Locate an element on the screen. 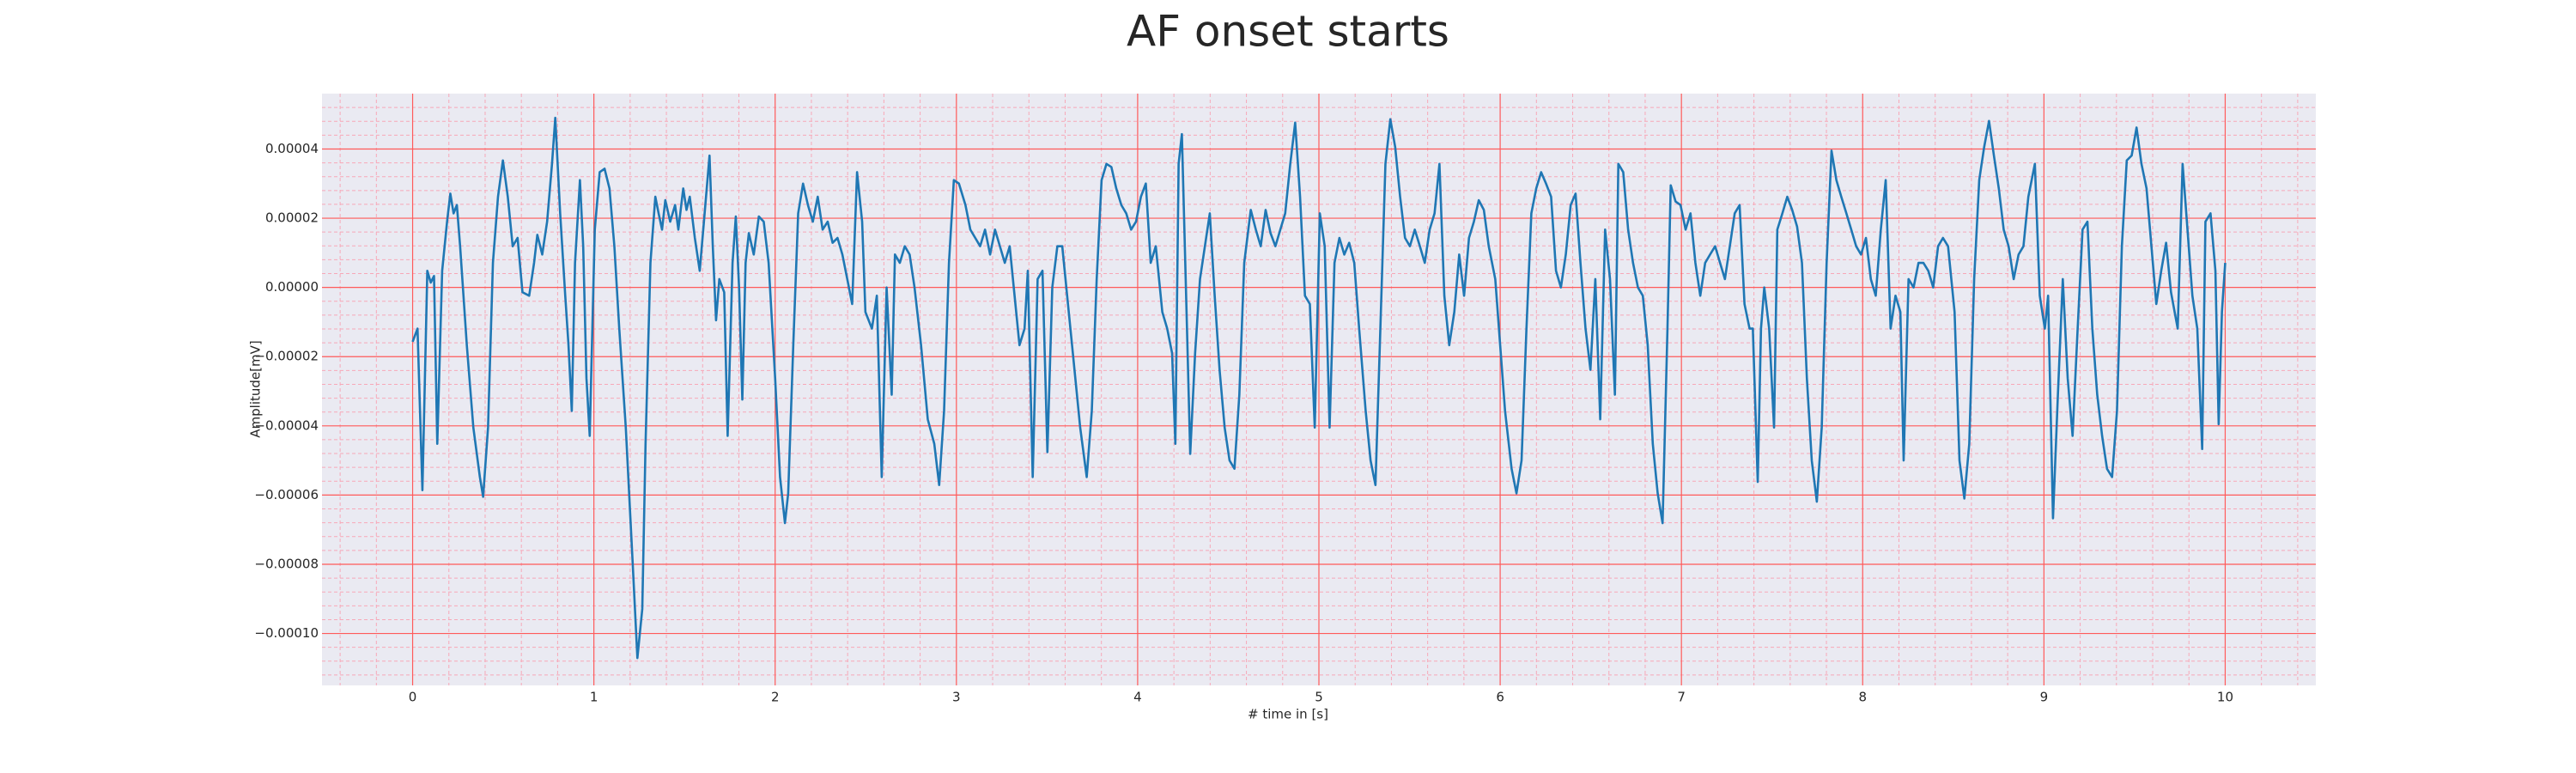 The image size is (2576, 773). y-tick-label: 0.00002 is located at coordinates (292, 218).